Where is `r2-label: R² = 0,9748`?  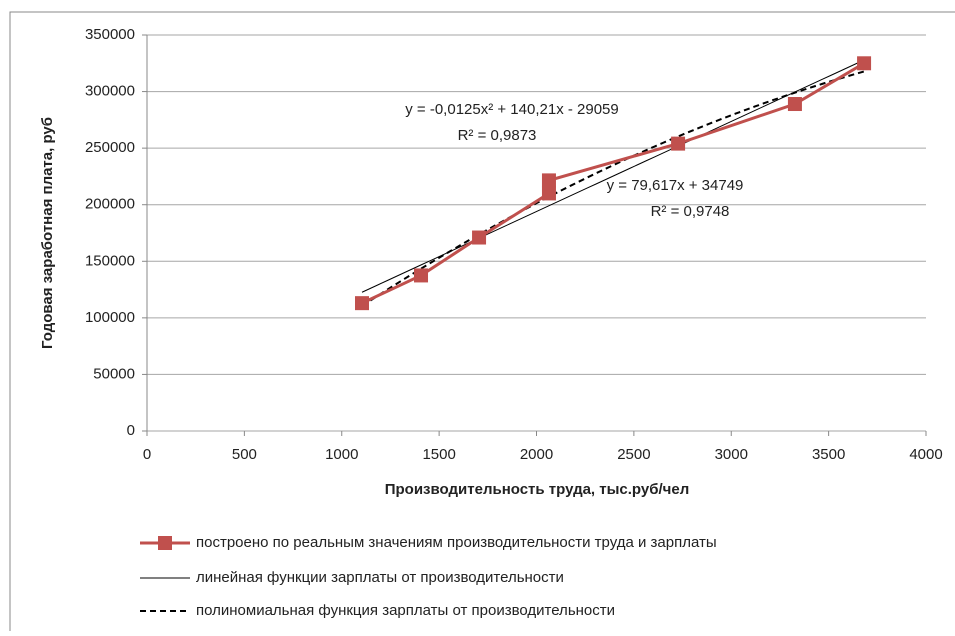 r2-label: R² = 0,9748 is located at coordinates (690, 211).